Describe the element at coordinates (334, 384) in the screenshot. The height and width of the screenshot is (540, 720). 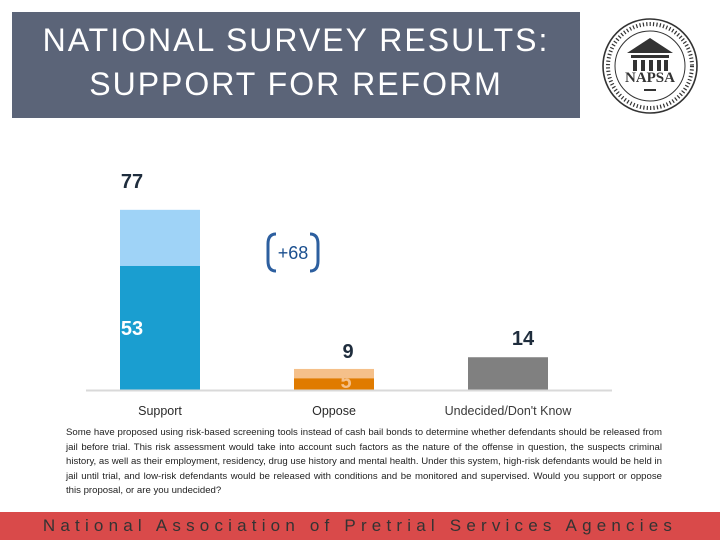
I see `bar-oppose-strong` at that location.